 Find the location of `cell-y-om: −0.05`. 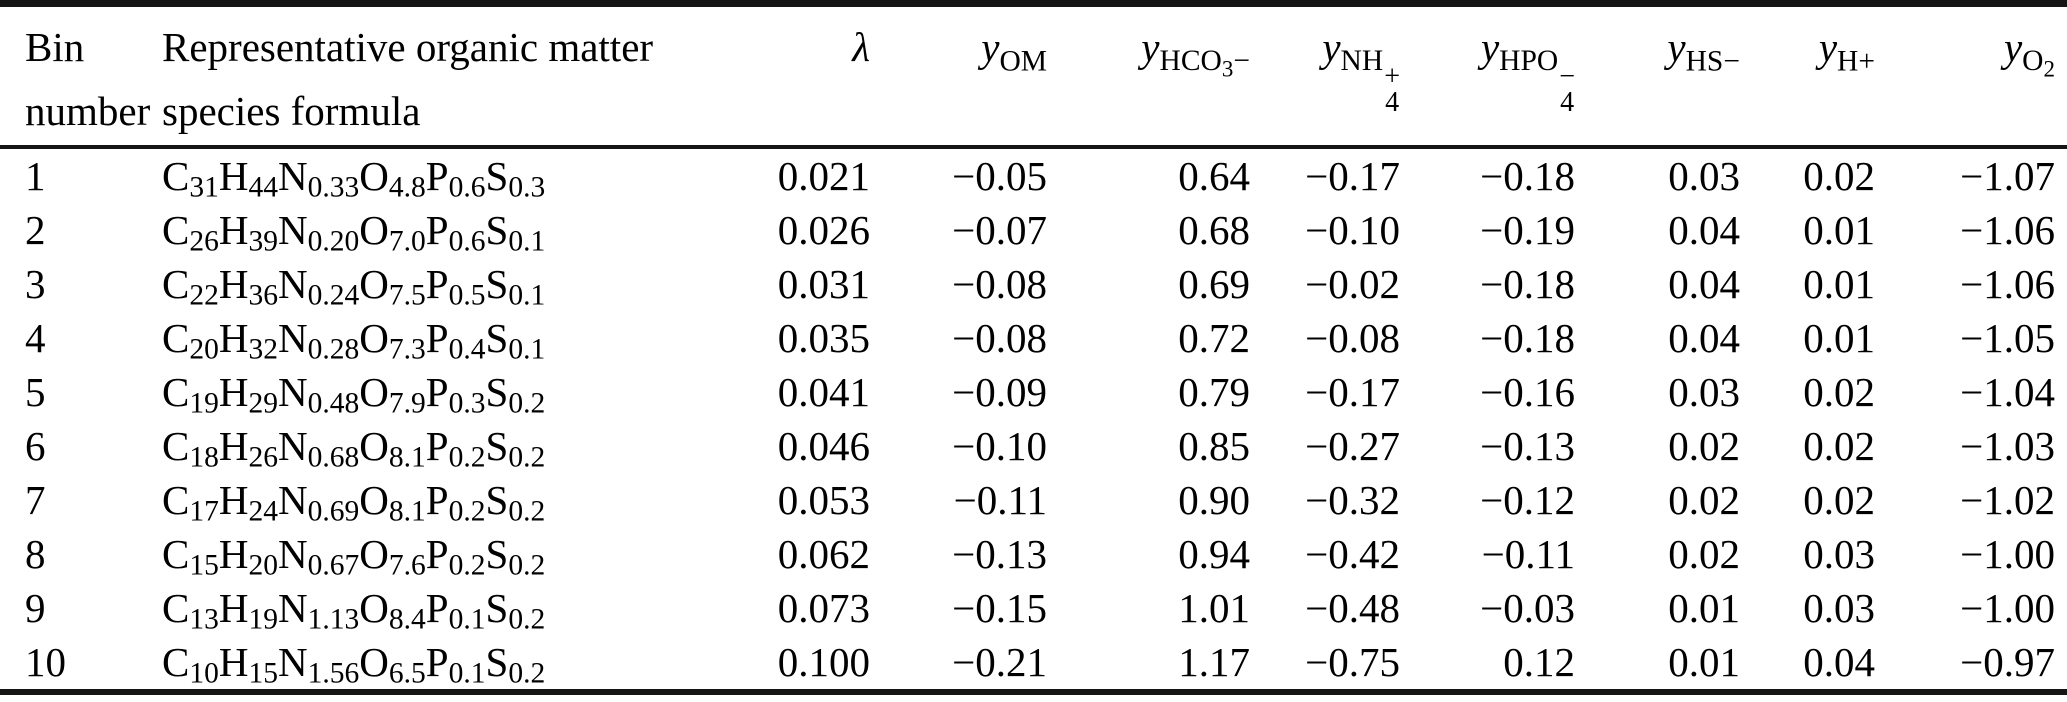

cell-y-om: −0.05 is located at coordinates (999, 176).